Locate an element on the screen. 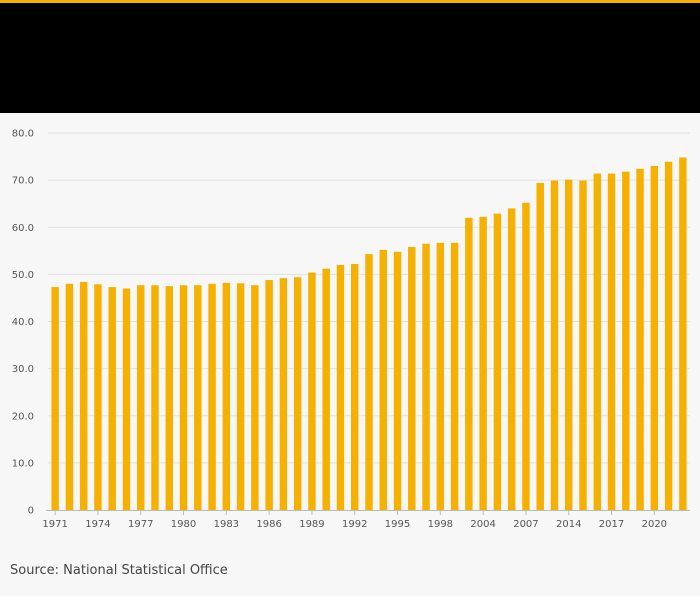 Image resolution: width=700 pixels, height=596 pixels. y-tick-label: 40.0 is located at coordinates (23, 322).